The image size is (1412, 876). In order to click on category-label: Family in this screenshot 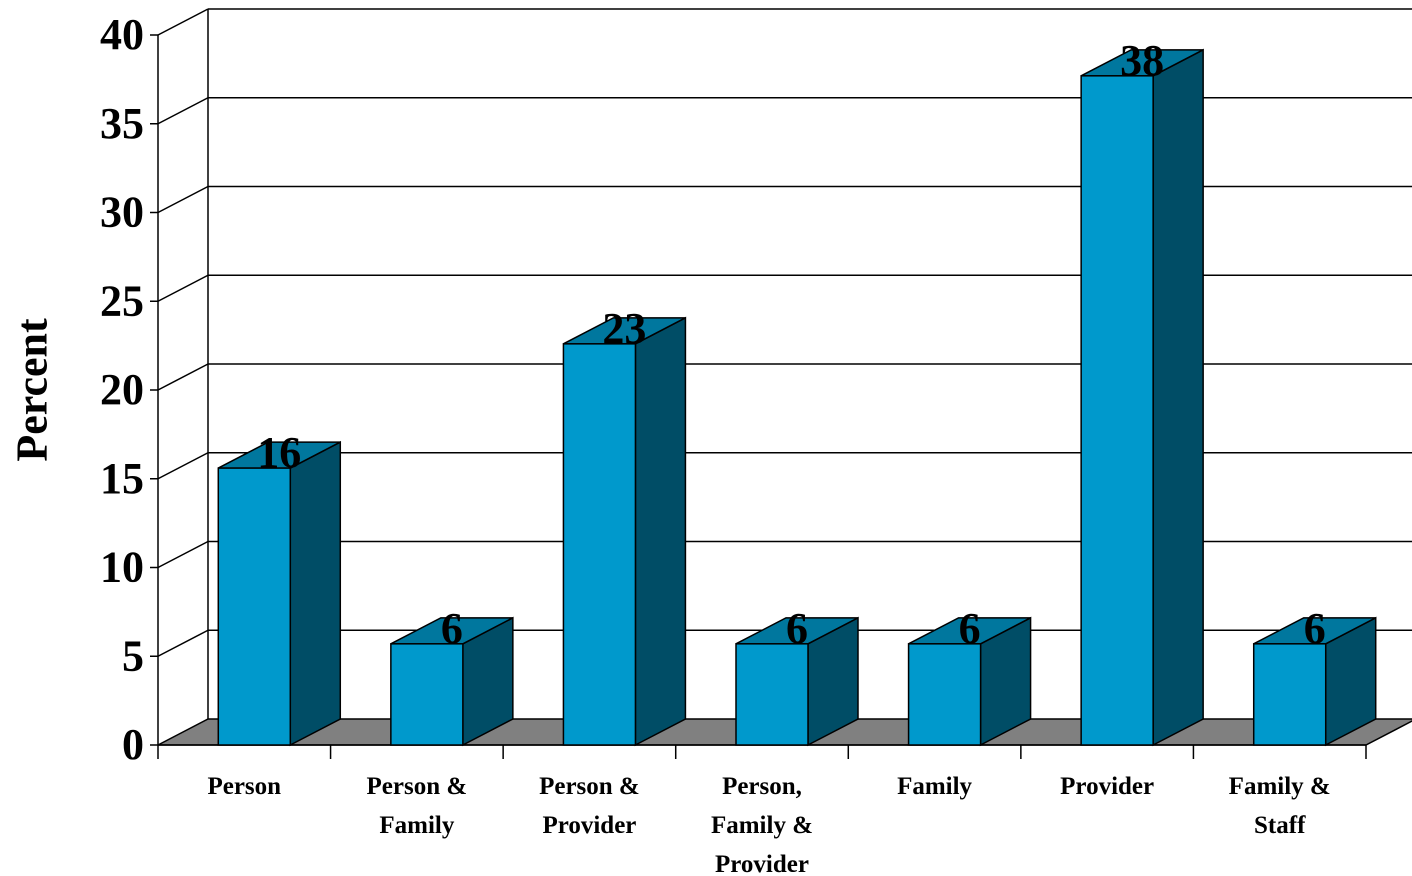, I will do `click(934, 786)`.